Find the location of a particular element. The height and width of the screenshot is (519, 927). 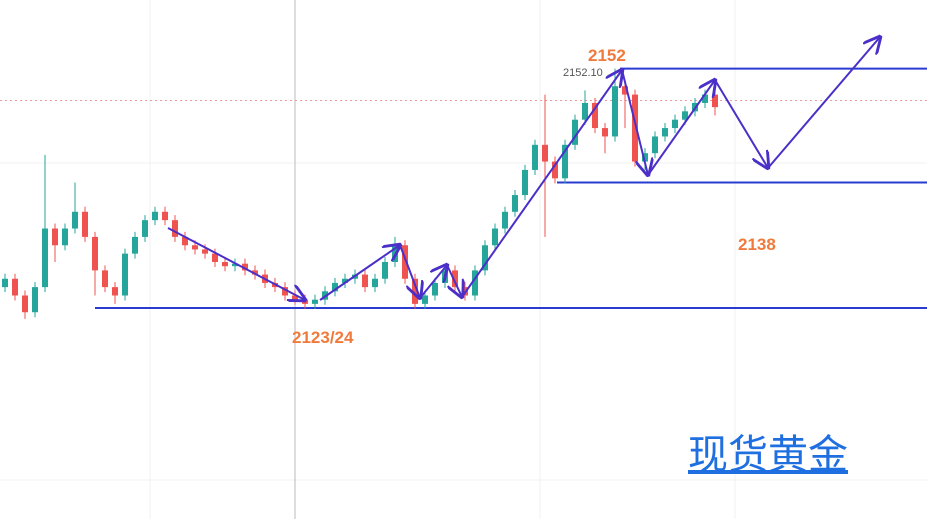

annotation: 2152 is located at coordinates (607, 55).